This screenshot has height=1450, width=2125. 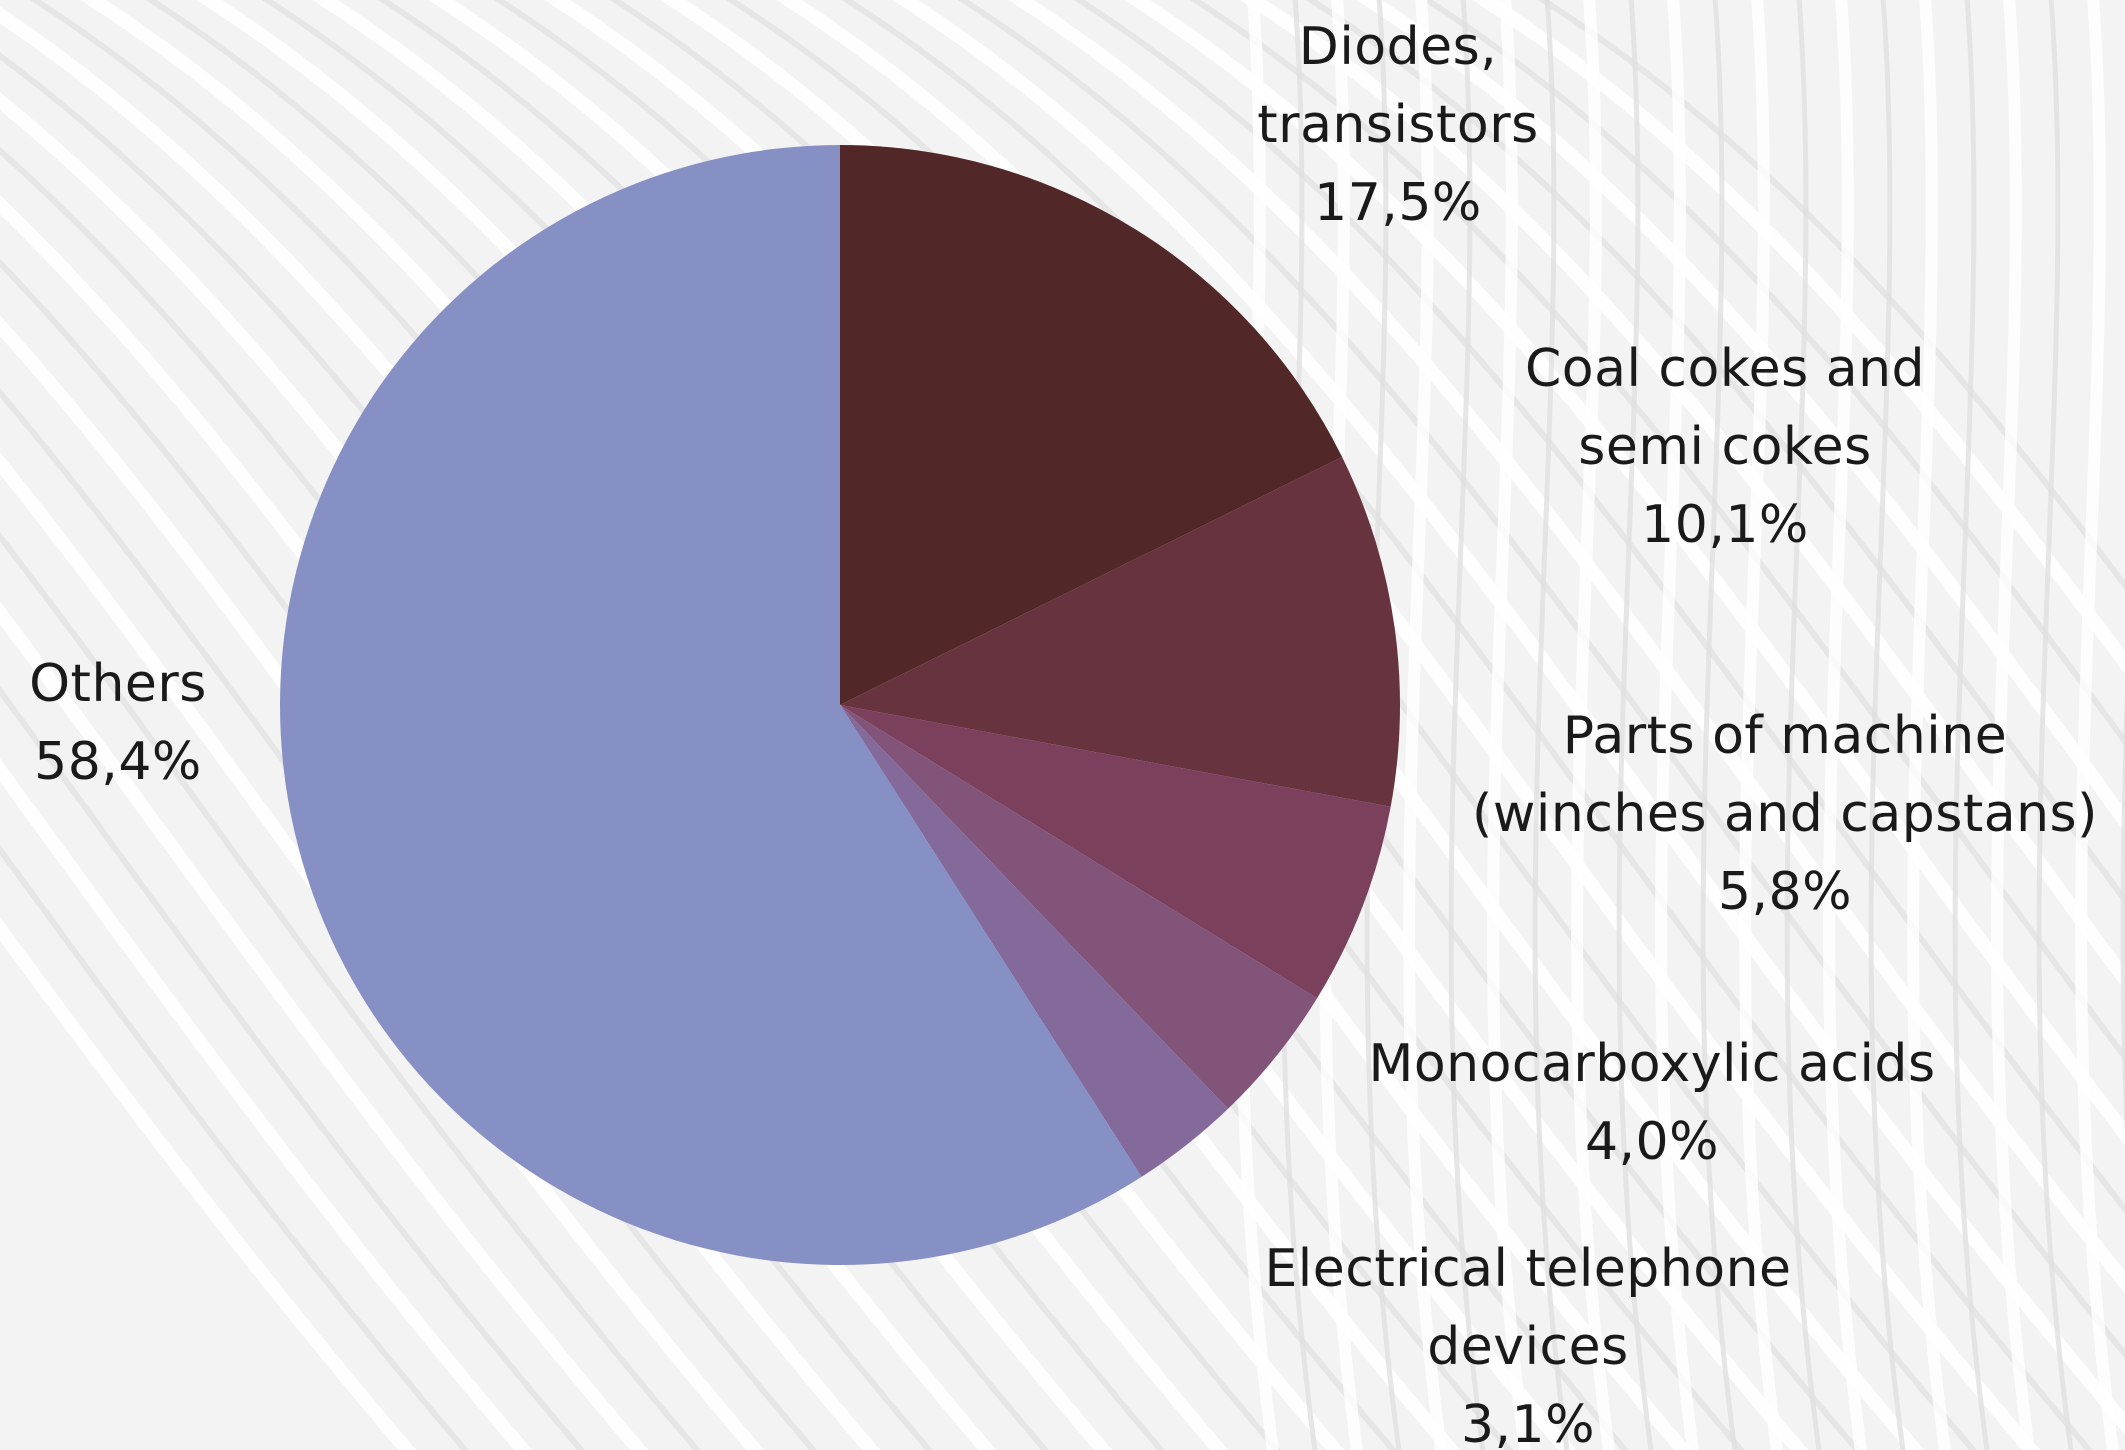 What do you see at coordinates (1785, 736) in the screenshot?
I see `slice-label-name: Parts of machine` at bounding box center [1785, 736].